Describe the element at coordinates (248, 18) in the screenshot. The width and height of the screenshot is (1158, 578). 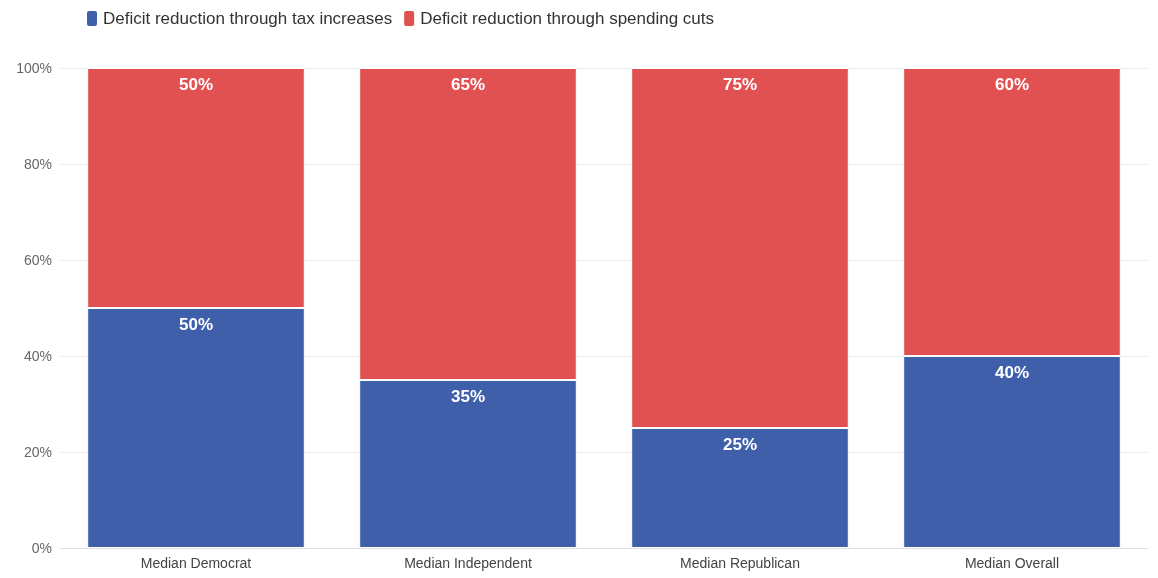
I see `legend-label: Deficit reduction through tax increases` at that location.